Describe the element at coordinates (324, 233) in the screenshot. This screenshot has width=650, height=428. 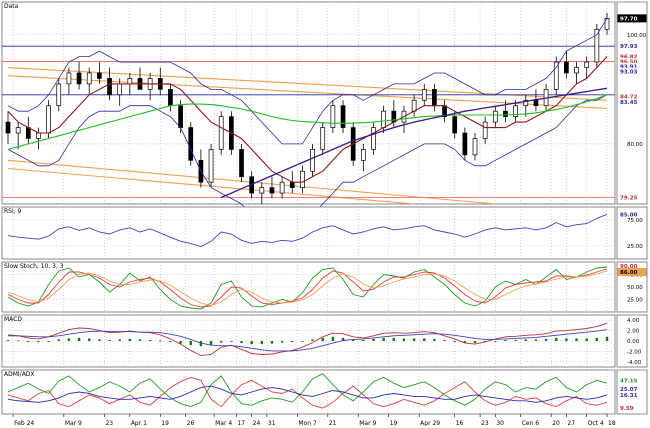
I see `rsi-panel: RSI, 9 75.00 25.00 85.00` at that location.